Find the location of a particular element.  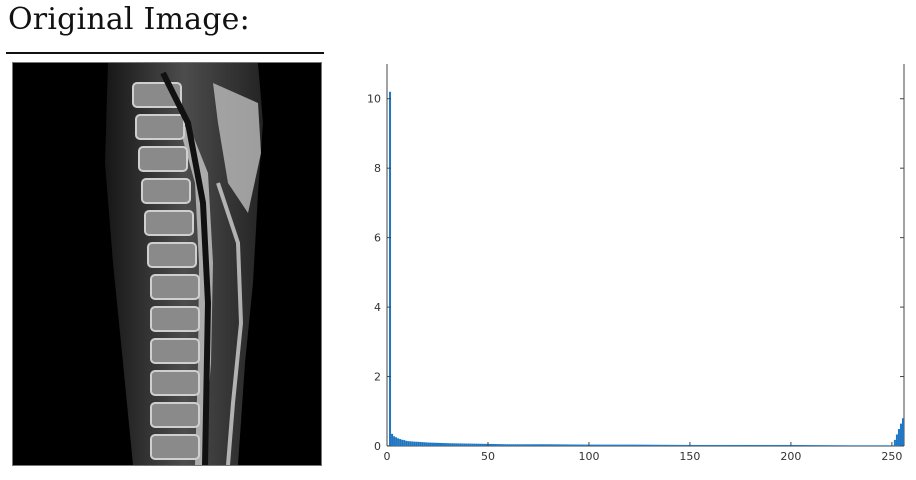

y-tick-label: 0 is located at coordinates (377, 446).